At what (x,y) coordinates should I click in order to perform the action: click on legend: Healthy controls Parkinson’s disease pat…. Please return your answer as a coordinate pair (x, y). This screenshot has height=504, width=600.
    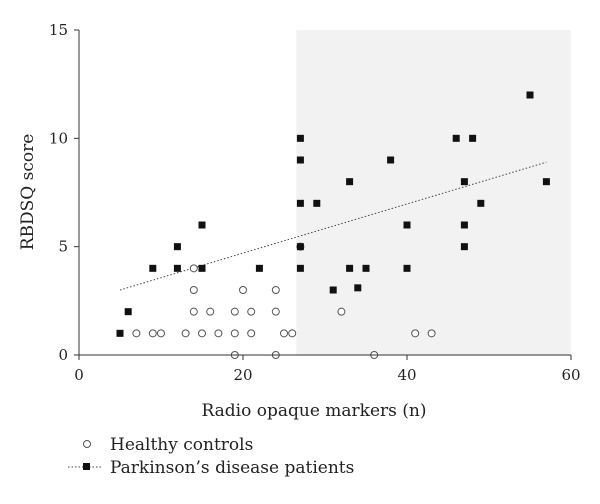
    Looking at the image, I should click on (211, 456).